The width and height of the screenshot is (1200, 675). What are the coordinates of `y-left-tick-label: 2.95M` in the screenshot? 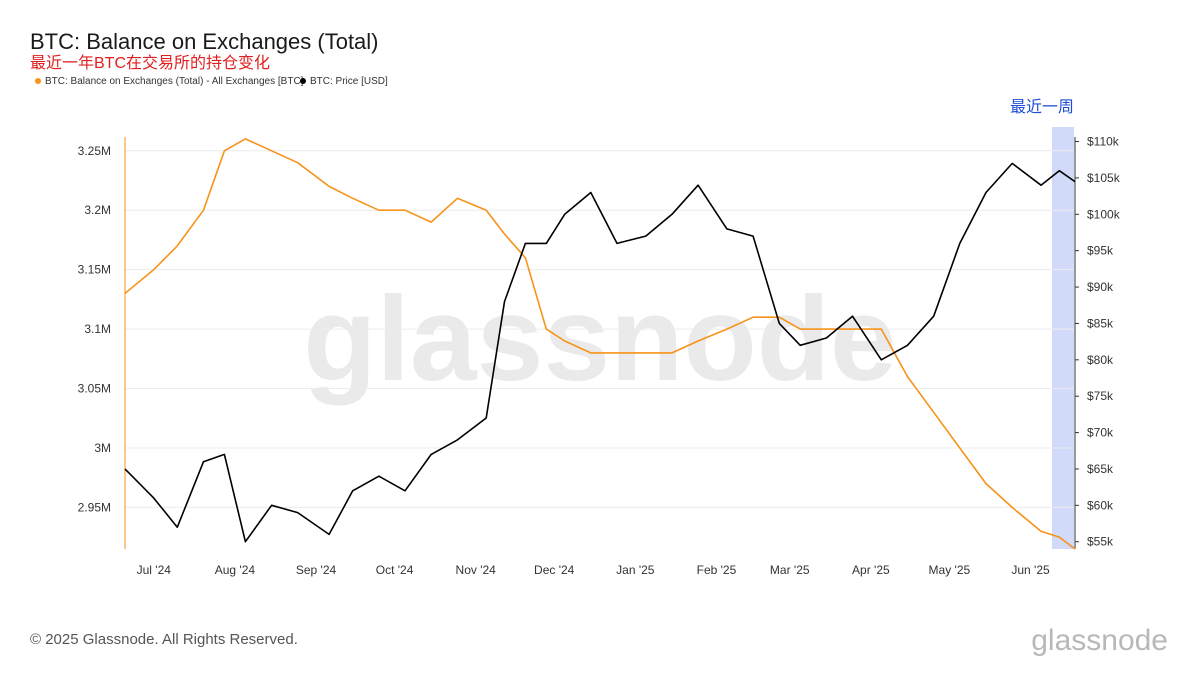 It's located at (94, 507).